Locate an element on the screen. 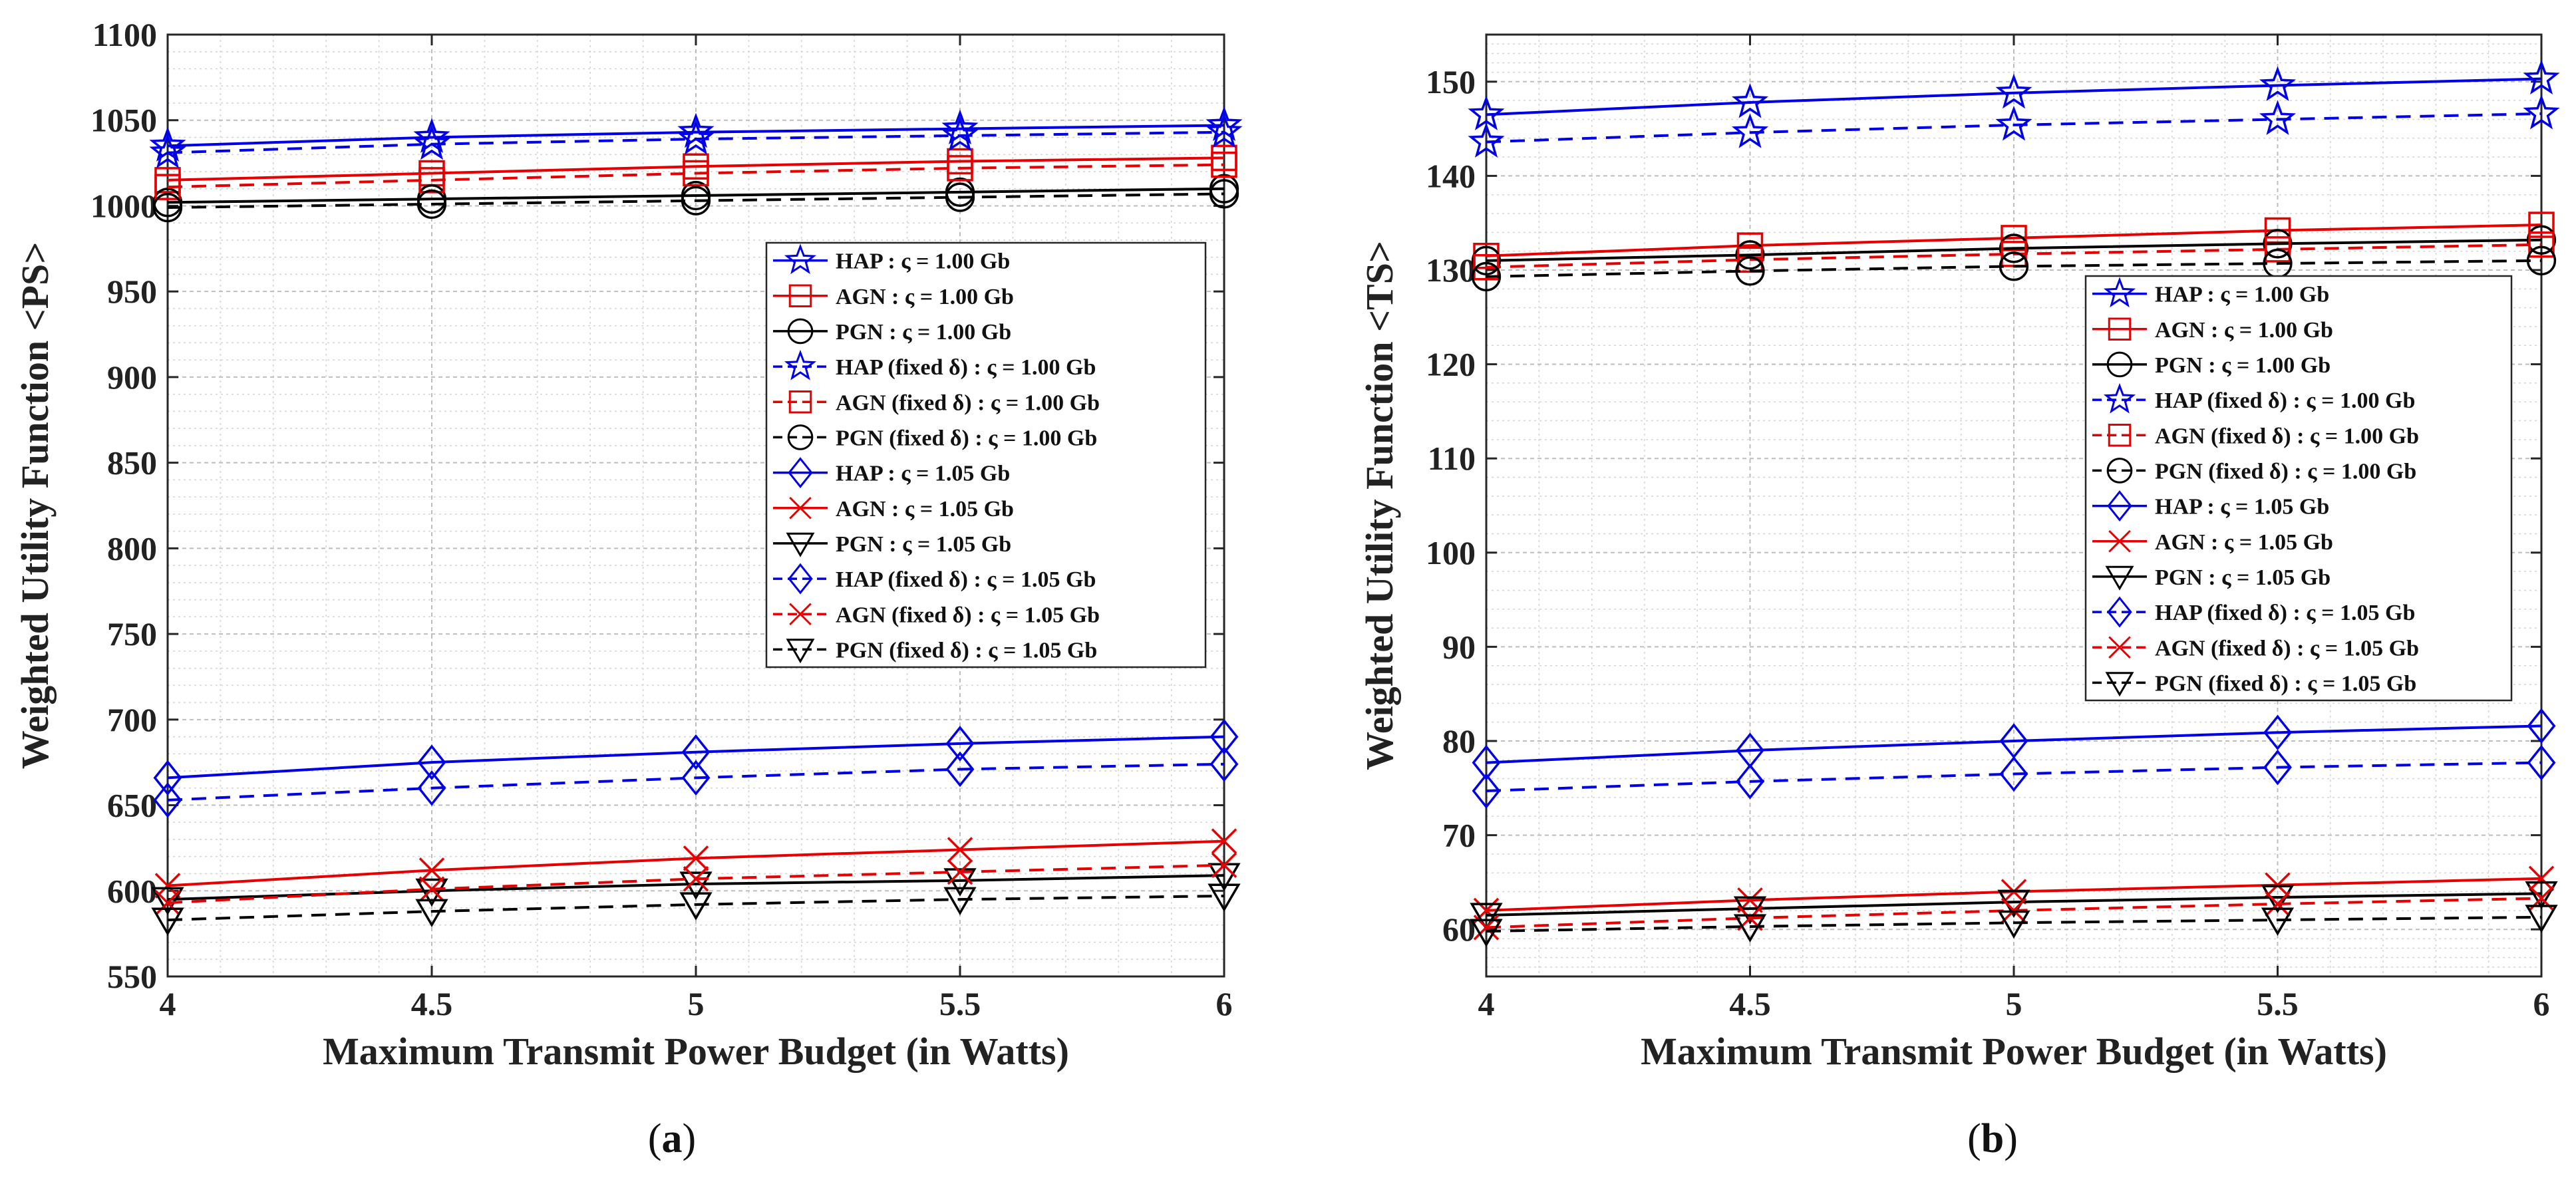 The width and height of the screenshot is (2576, 1180). y-tick-label: 1050 is located at coordinates (123, 120).